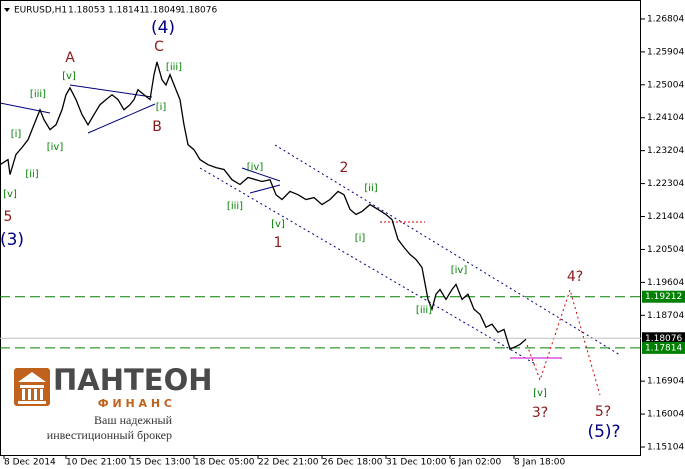 This screenshot has height=469, width=685. I want to click on y-tick-label: 1.19604, so click(665, 283).